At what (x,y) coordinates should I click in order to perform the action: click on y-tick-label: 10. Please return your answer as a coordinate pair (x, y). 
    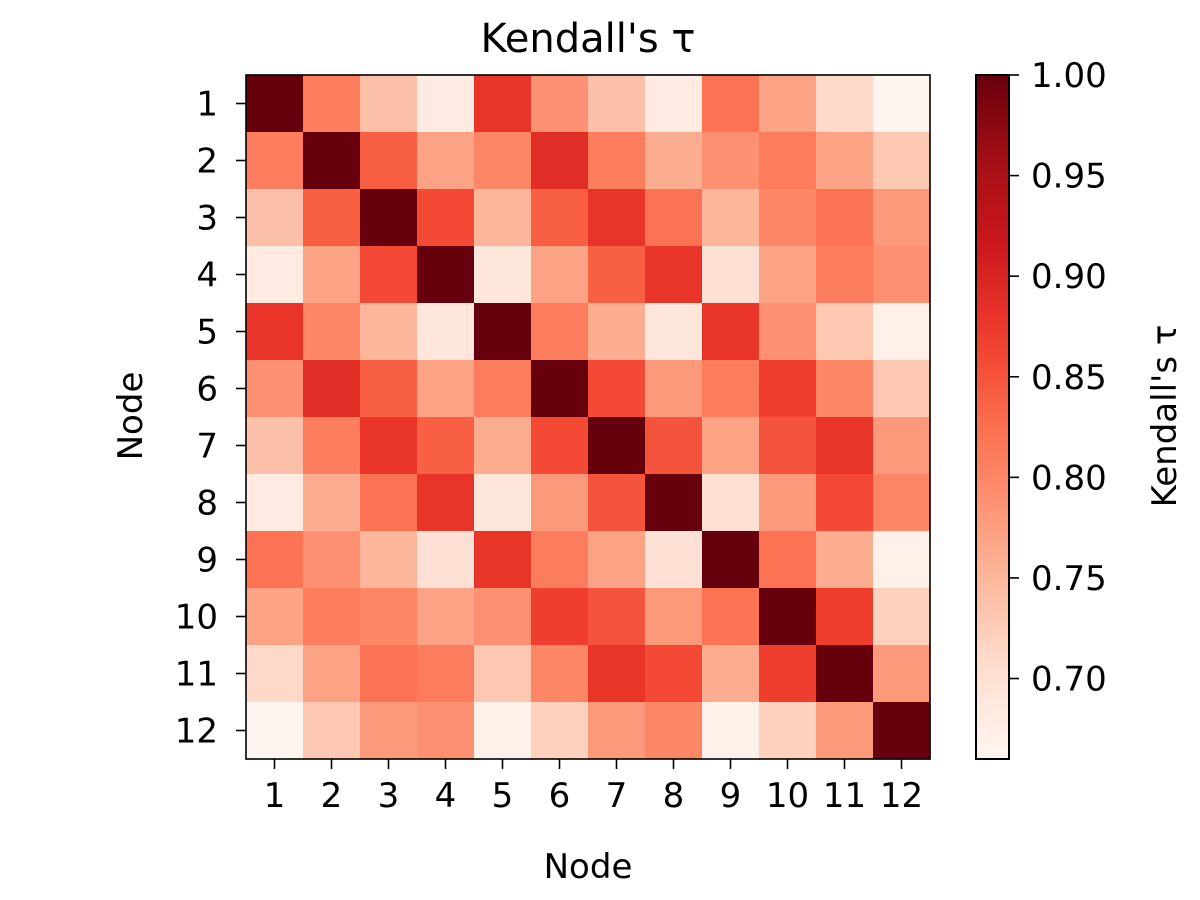
    Looking at the image, I should click on (196, 618).